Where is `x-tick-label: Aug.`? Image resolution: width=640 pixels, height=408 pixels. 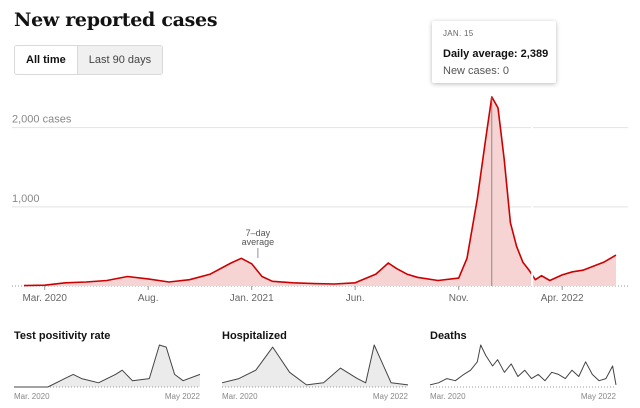 x-tick-label: Aug. is located at coordinates (148, 298).